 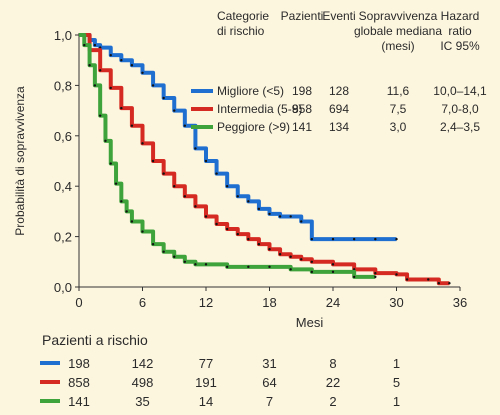 I want to click on legend-header-median: globale mediana, so click(x=398, y=31).